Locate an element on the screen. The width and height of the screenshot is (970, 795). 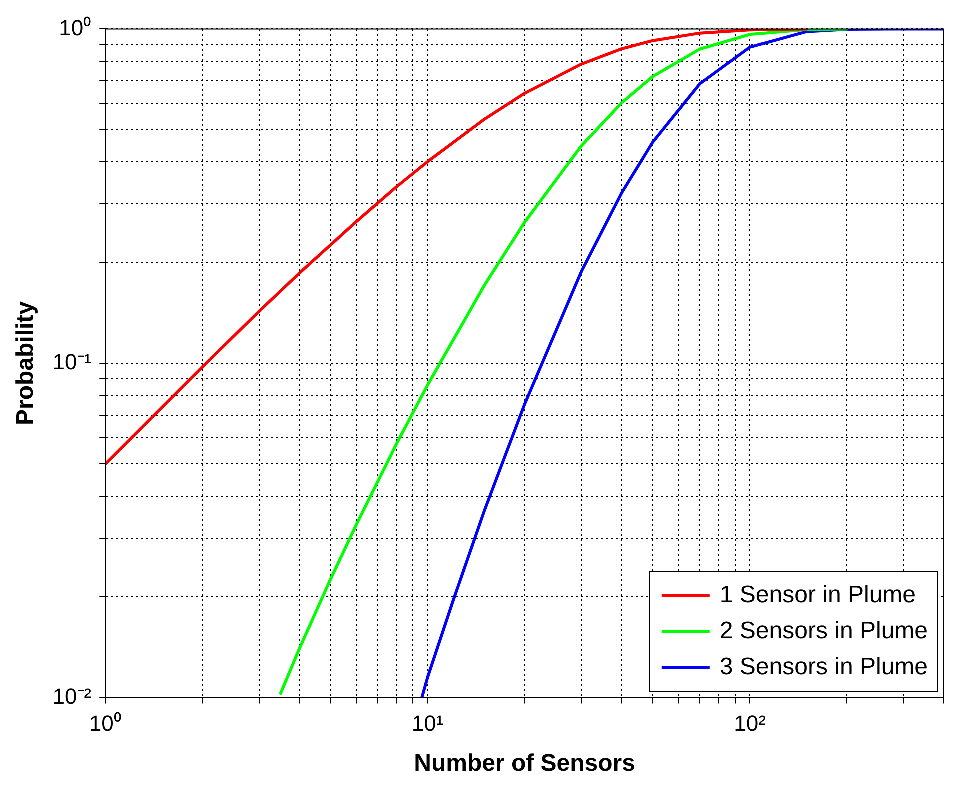
legend-label: 2 Sensors in Plume is located at coordinates (824, 630).